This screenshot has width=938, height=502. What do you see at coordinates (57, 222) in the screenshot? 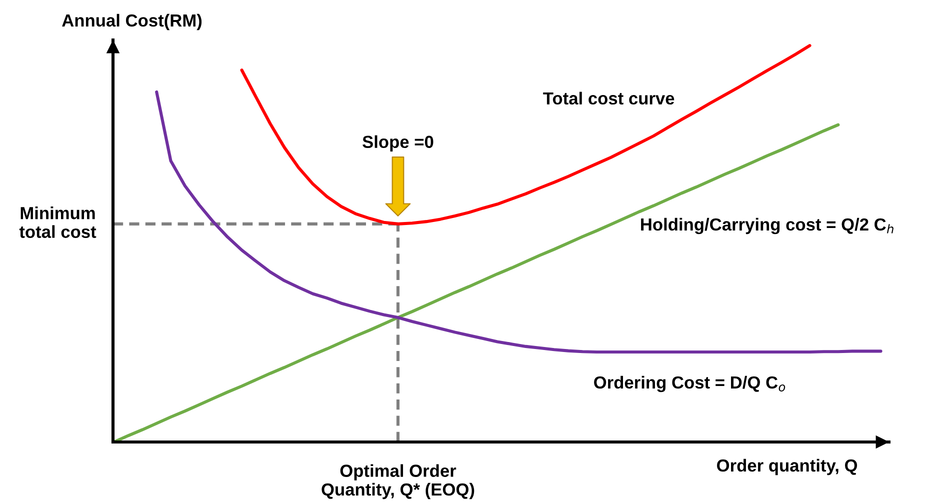
I see `ref-line-label: Minimum total cost` at bounding box center [57, 222].